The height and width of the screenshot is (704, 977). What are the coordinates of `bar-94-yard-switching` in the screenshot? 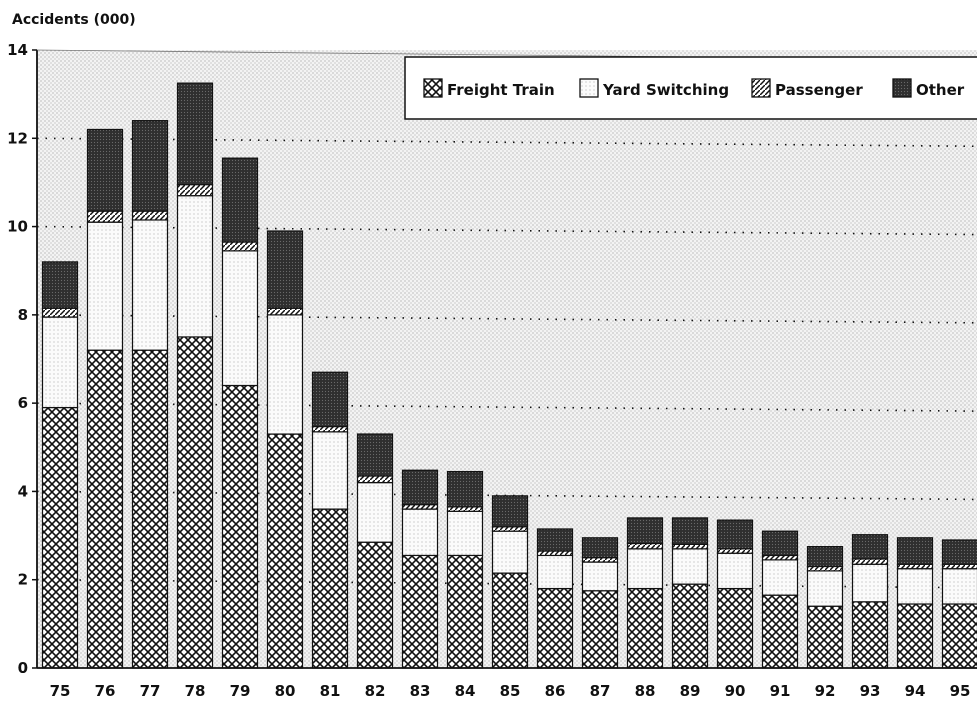 It's located at (915, 586).